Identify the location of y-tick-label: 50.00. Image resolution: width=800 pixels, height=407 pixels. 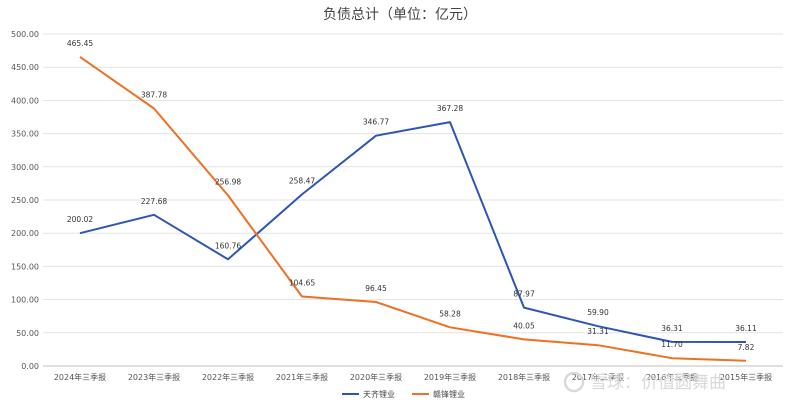
(27, 333).